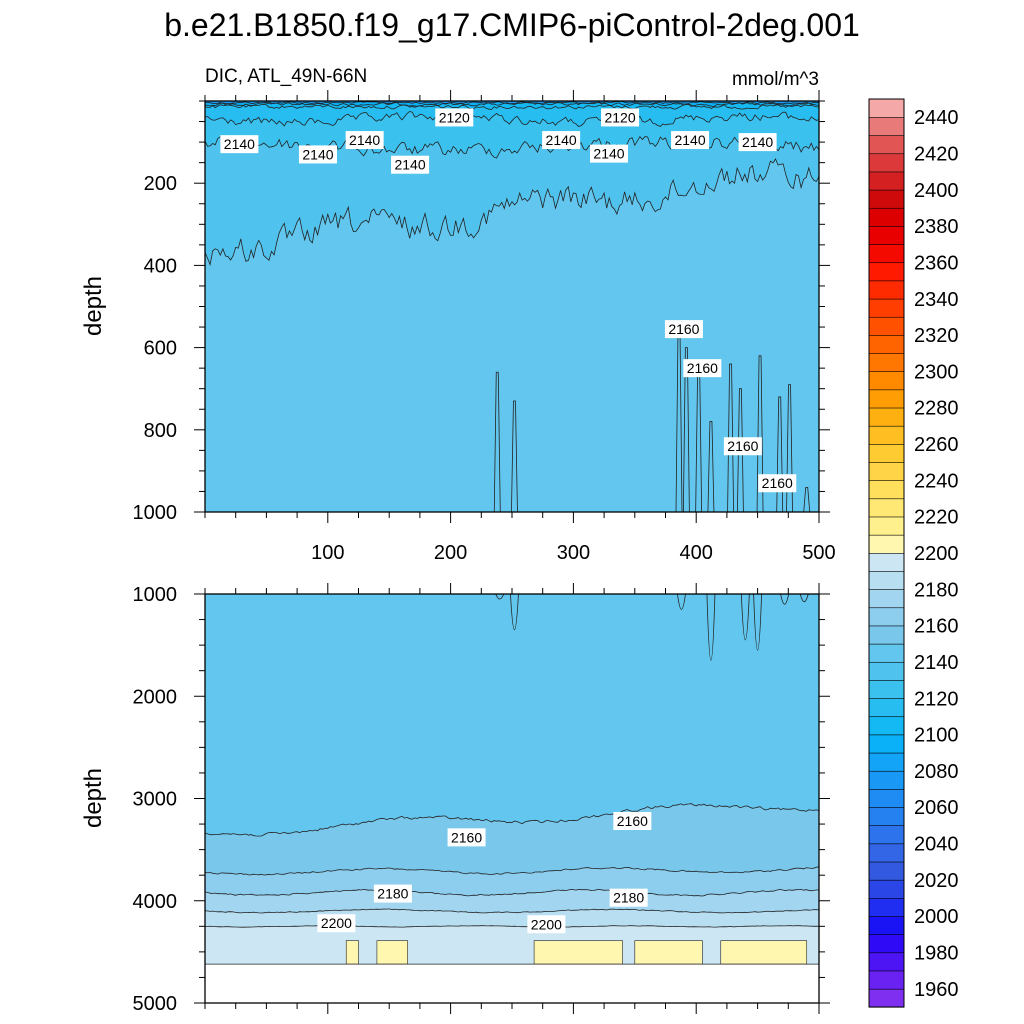 Image resolution: width=1024 pixels, height=1024 pixels. Describe the element at coordinates (936, 445) in the screenshot. I see `colorbar-tick-label: 2260` at that location.